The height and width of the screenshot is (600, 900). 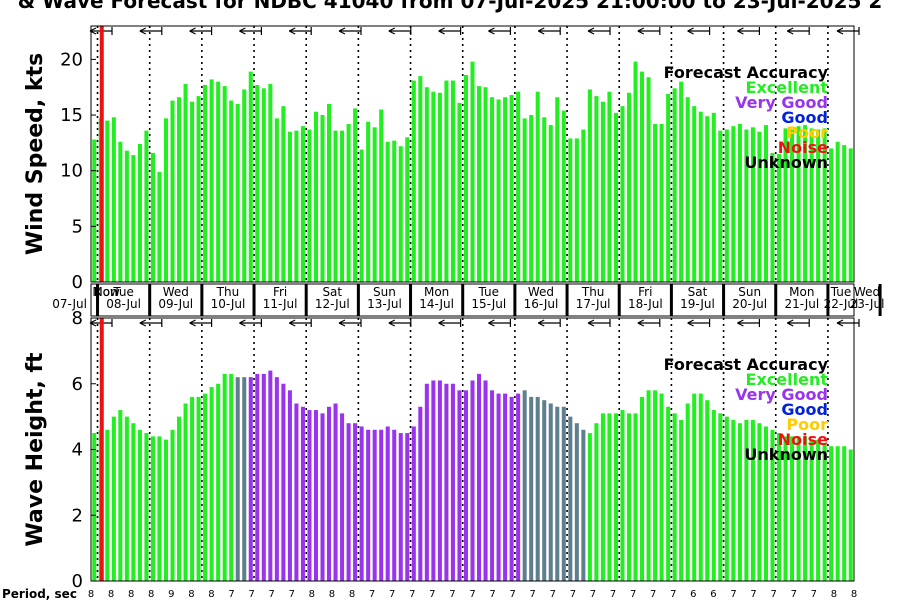 I want to click on day-date: 15-Jul, so click(x=488, y=304).